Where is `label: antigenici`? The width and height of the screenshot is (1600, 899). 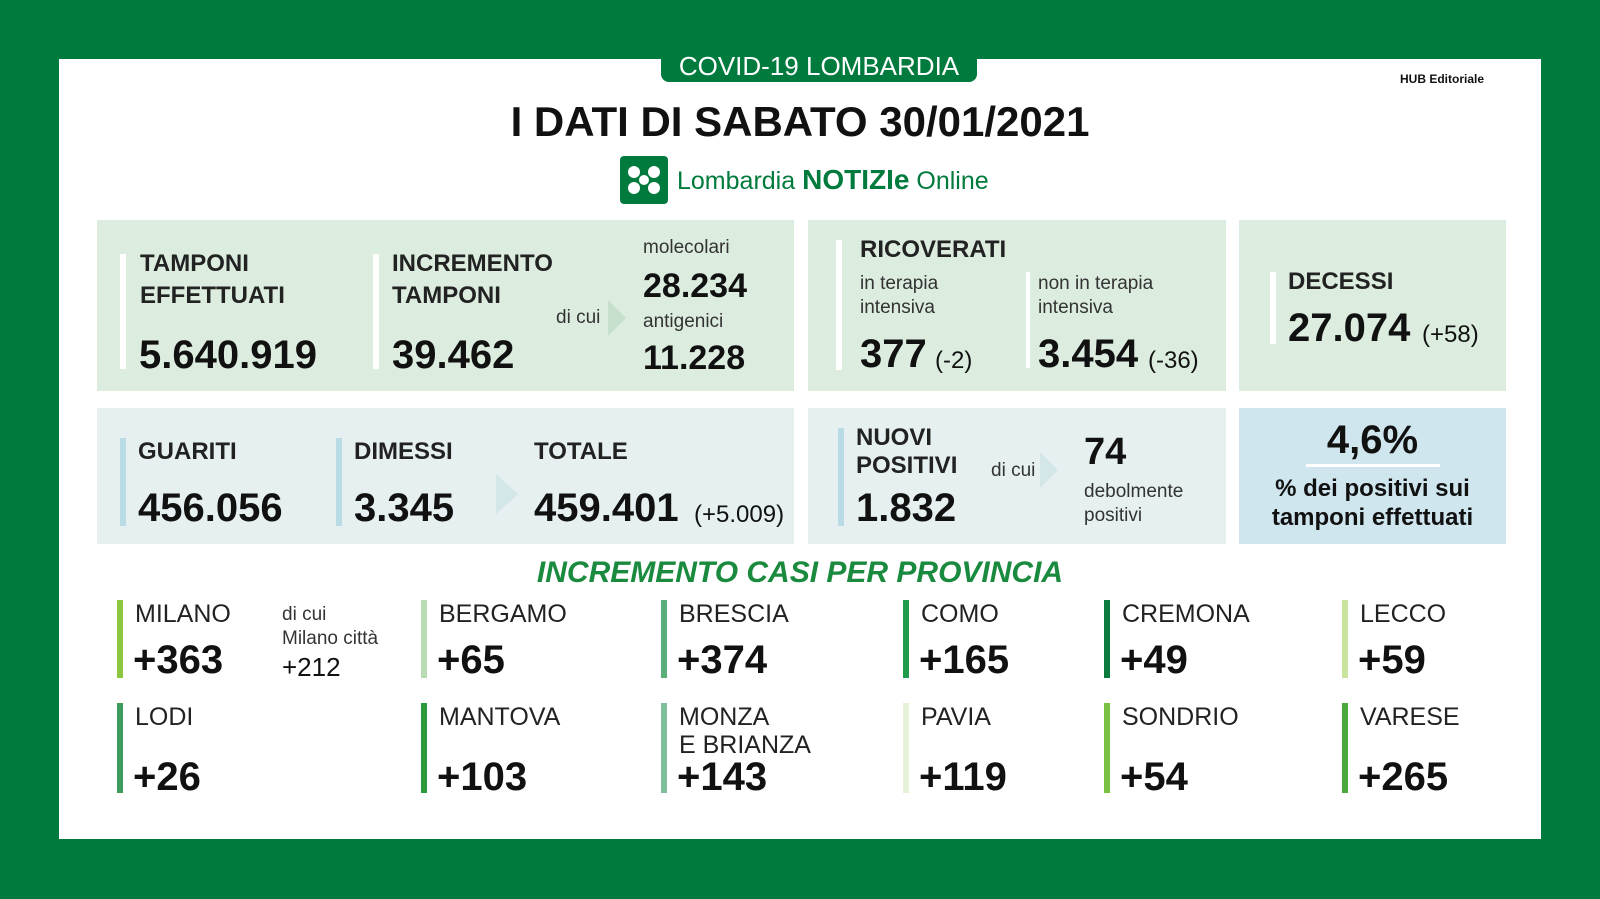 label: antigenici is located at coordinates (683, 321).